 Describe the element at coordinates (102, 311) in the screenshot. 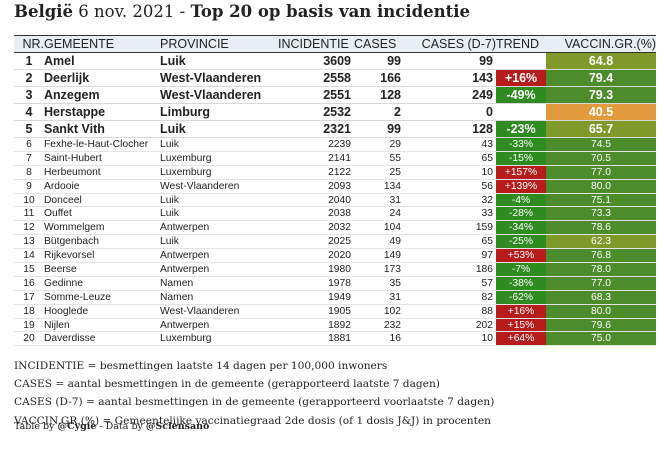

I see `cell-gemeente: Hooglede` at that location.